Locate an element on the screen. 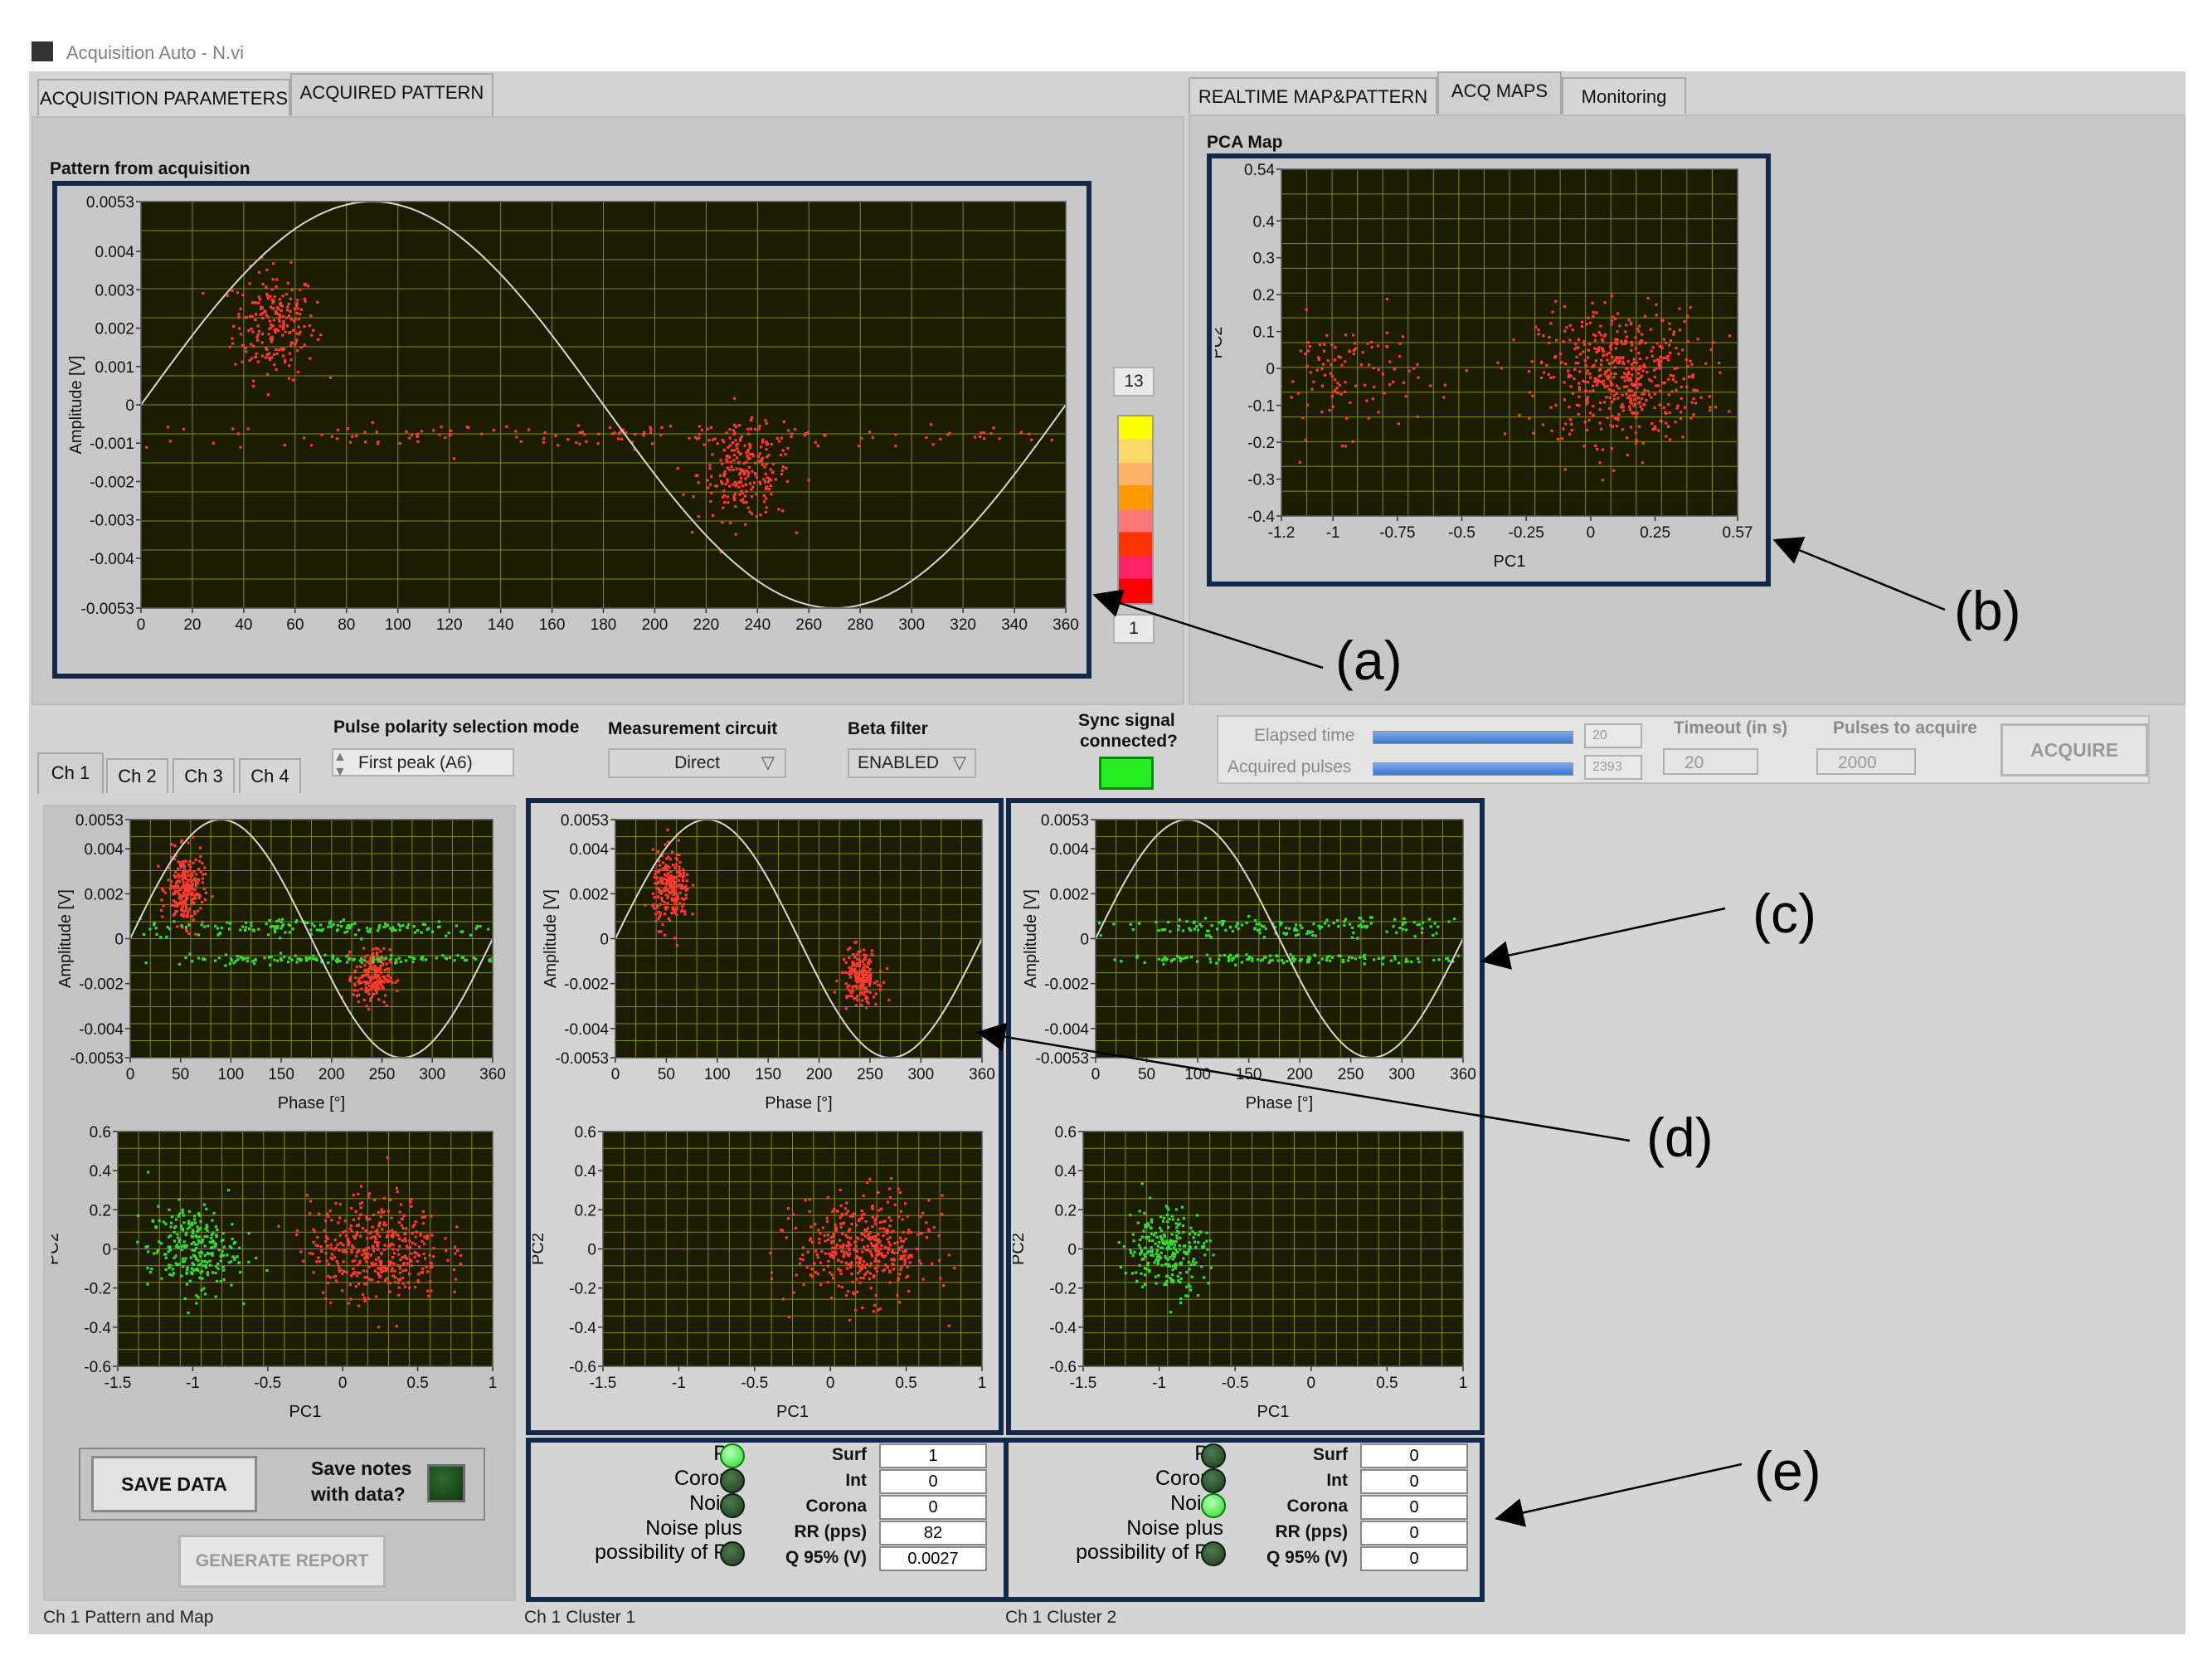 Image resolution: width=2212 pixels, height=1655 pixels. x-axis-label: PC1 is located at coordinates (305, 1412).